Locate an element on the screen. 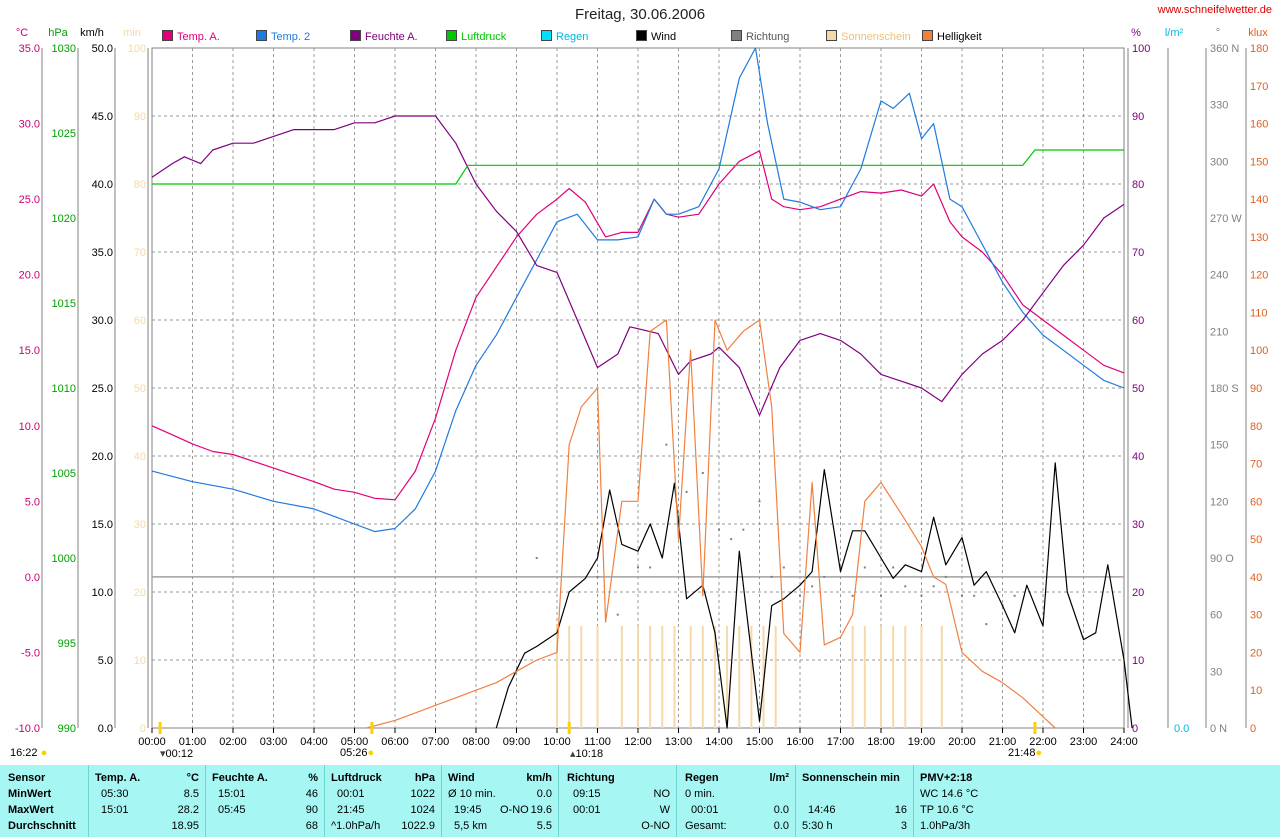 This screenshot has width=1280, height=837. y-tick-label-lux: 180 is located at coordinates (1259, 49).